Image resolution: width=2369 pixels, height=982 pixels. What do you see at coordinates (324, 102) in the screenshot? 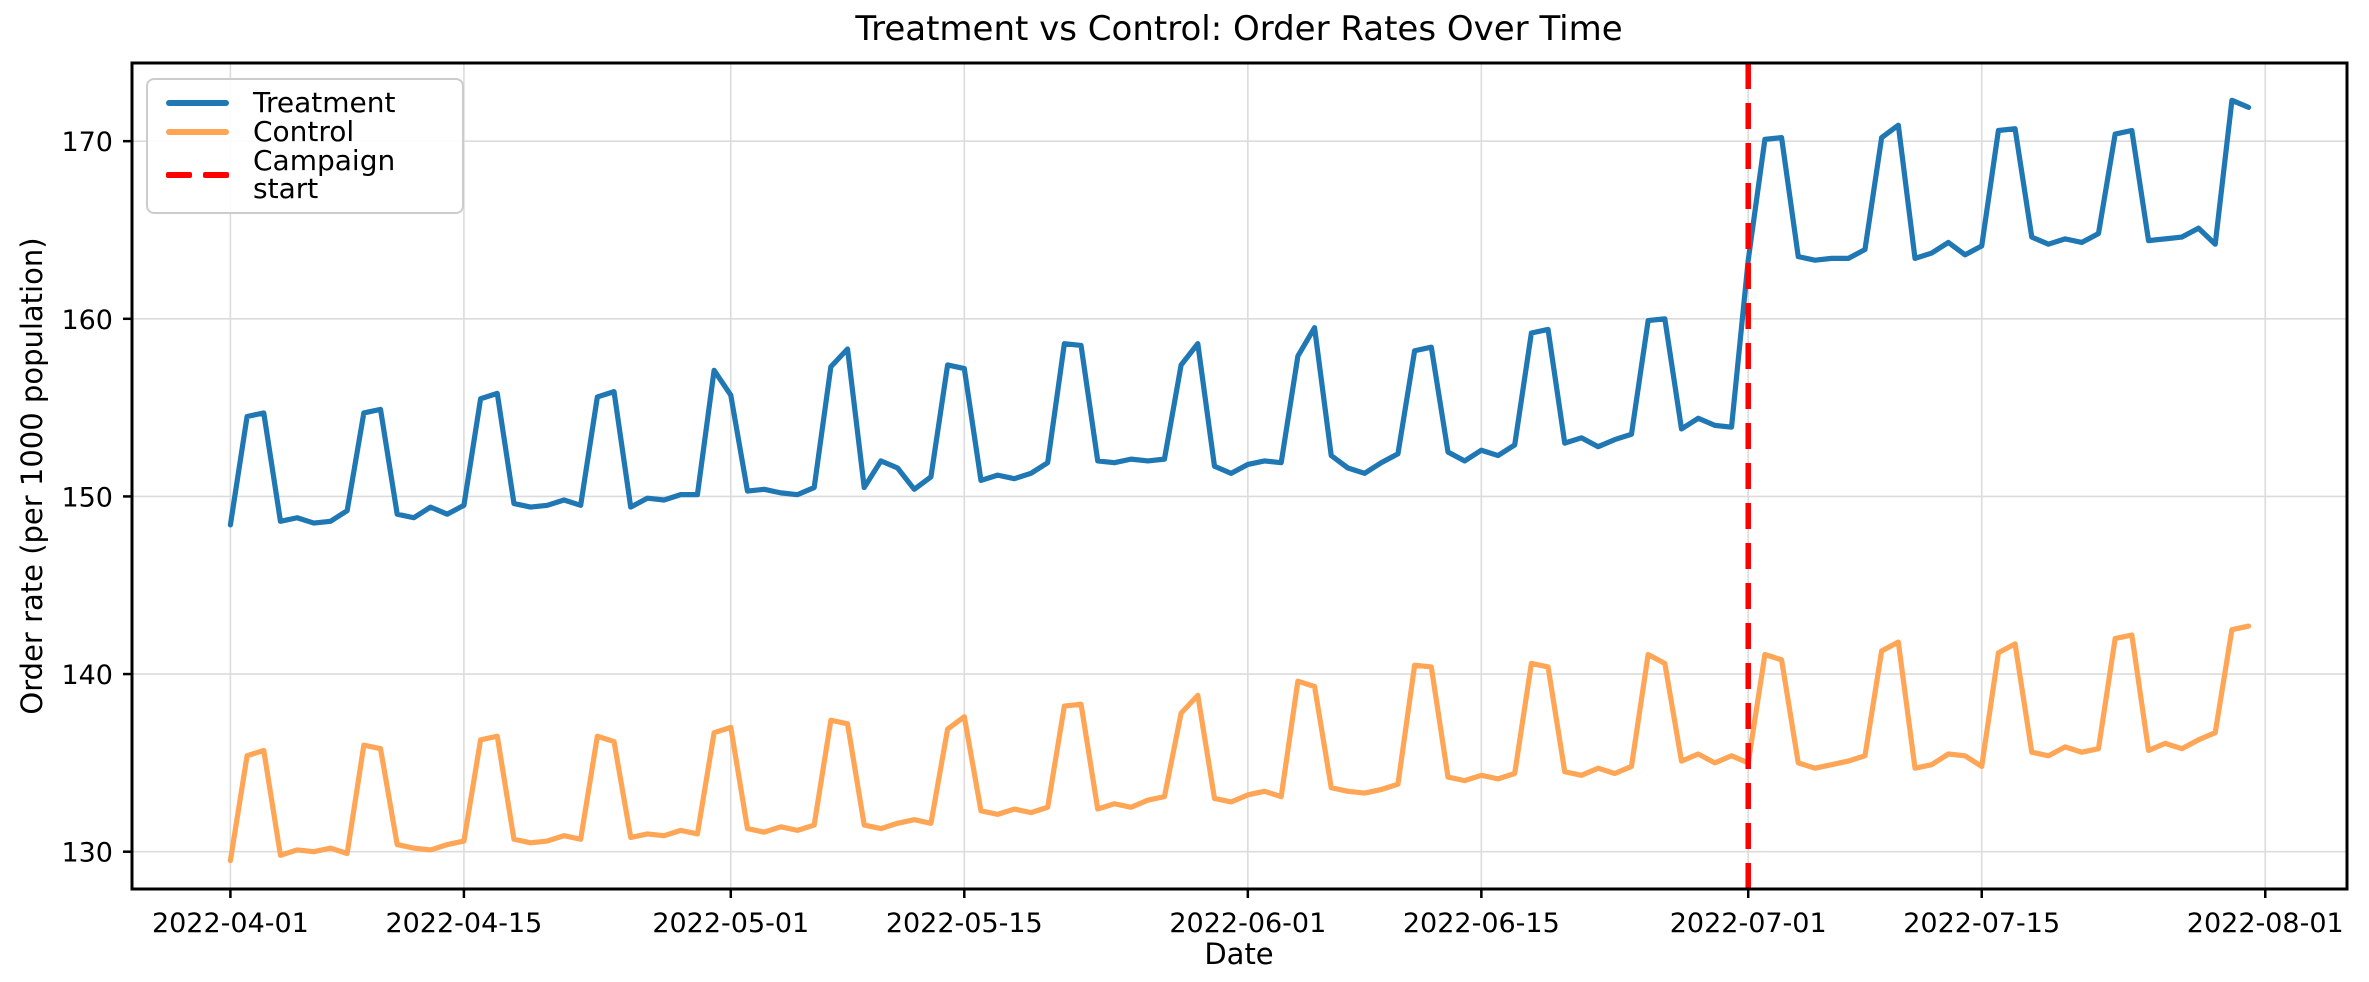
I see `legend-label-treatment: Treatment` at bounding box center [324, 102].